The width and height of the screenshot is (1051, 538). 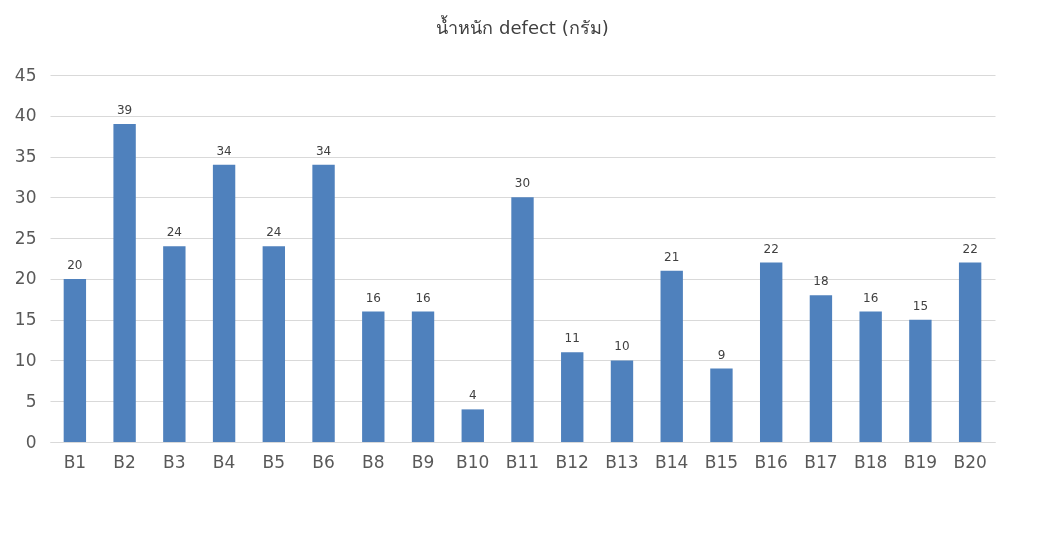 I want to click on y-tick-label: 25, so click(x=25, y=237).